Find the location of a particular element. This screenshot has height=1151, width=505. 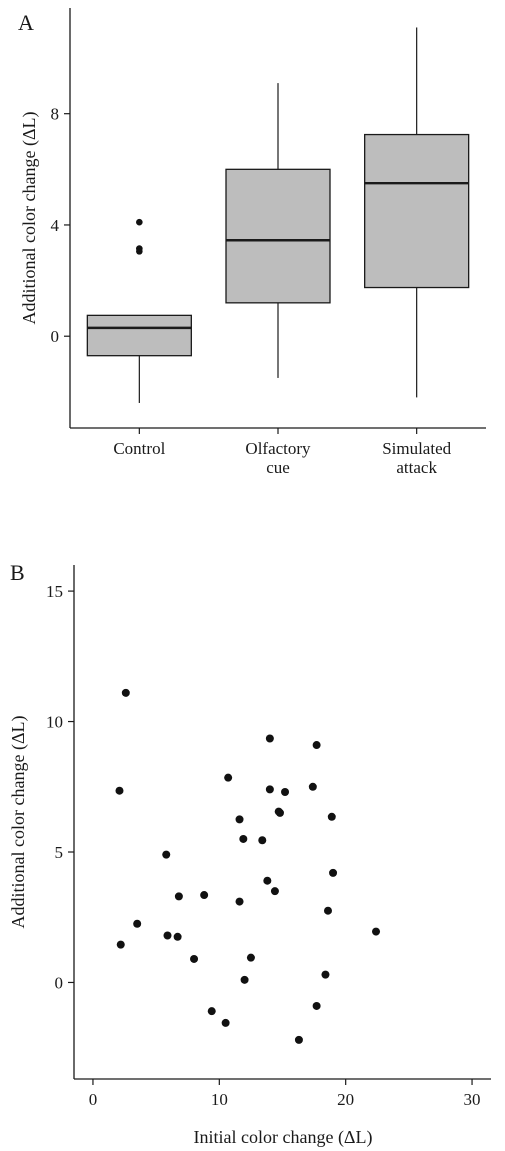

panel-b-x-tick-label: 0 is located at coordinates (93, 1099).